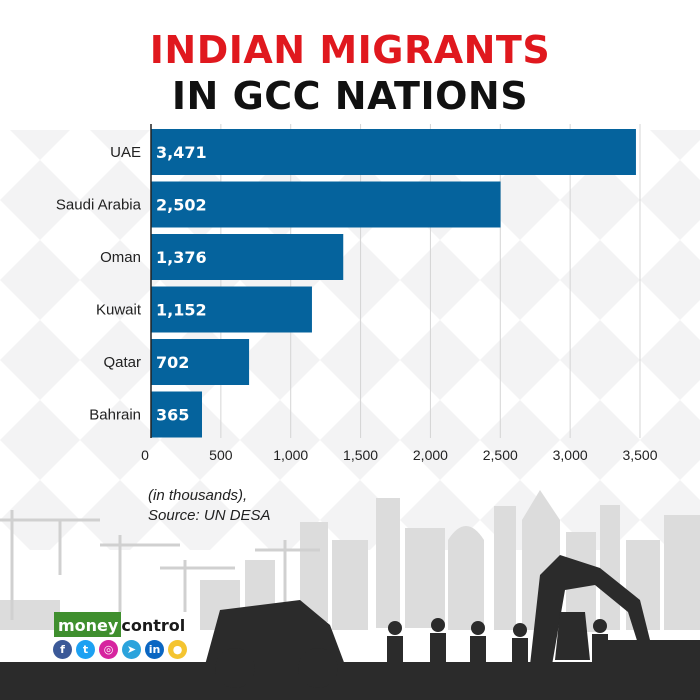  Describe the element at coordinates (452, 621) in the screenshot. I see `construction-silhouettes` at that location.